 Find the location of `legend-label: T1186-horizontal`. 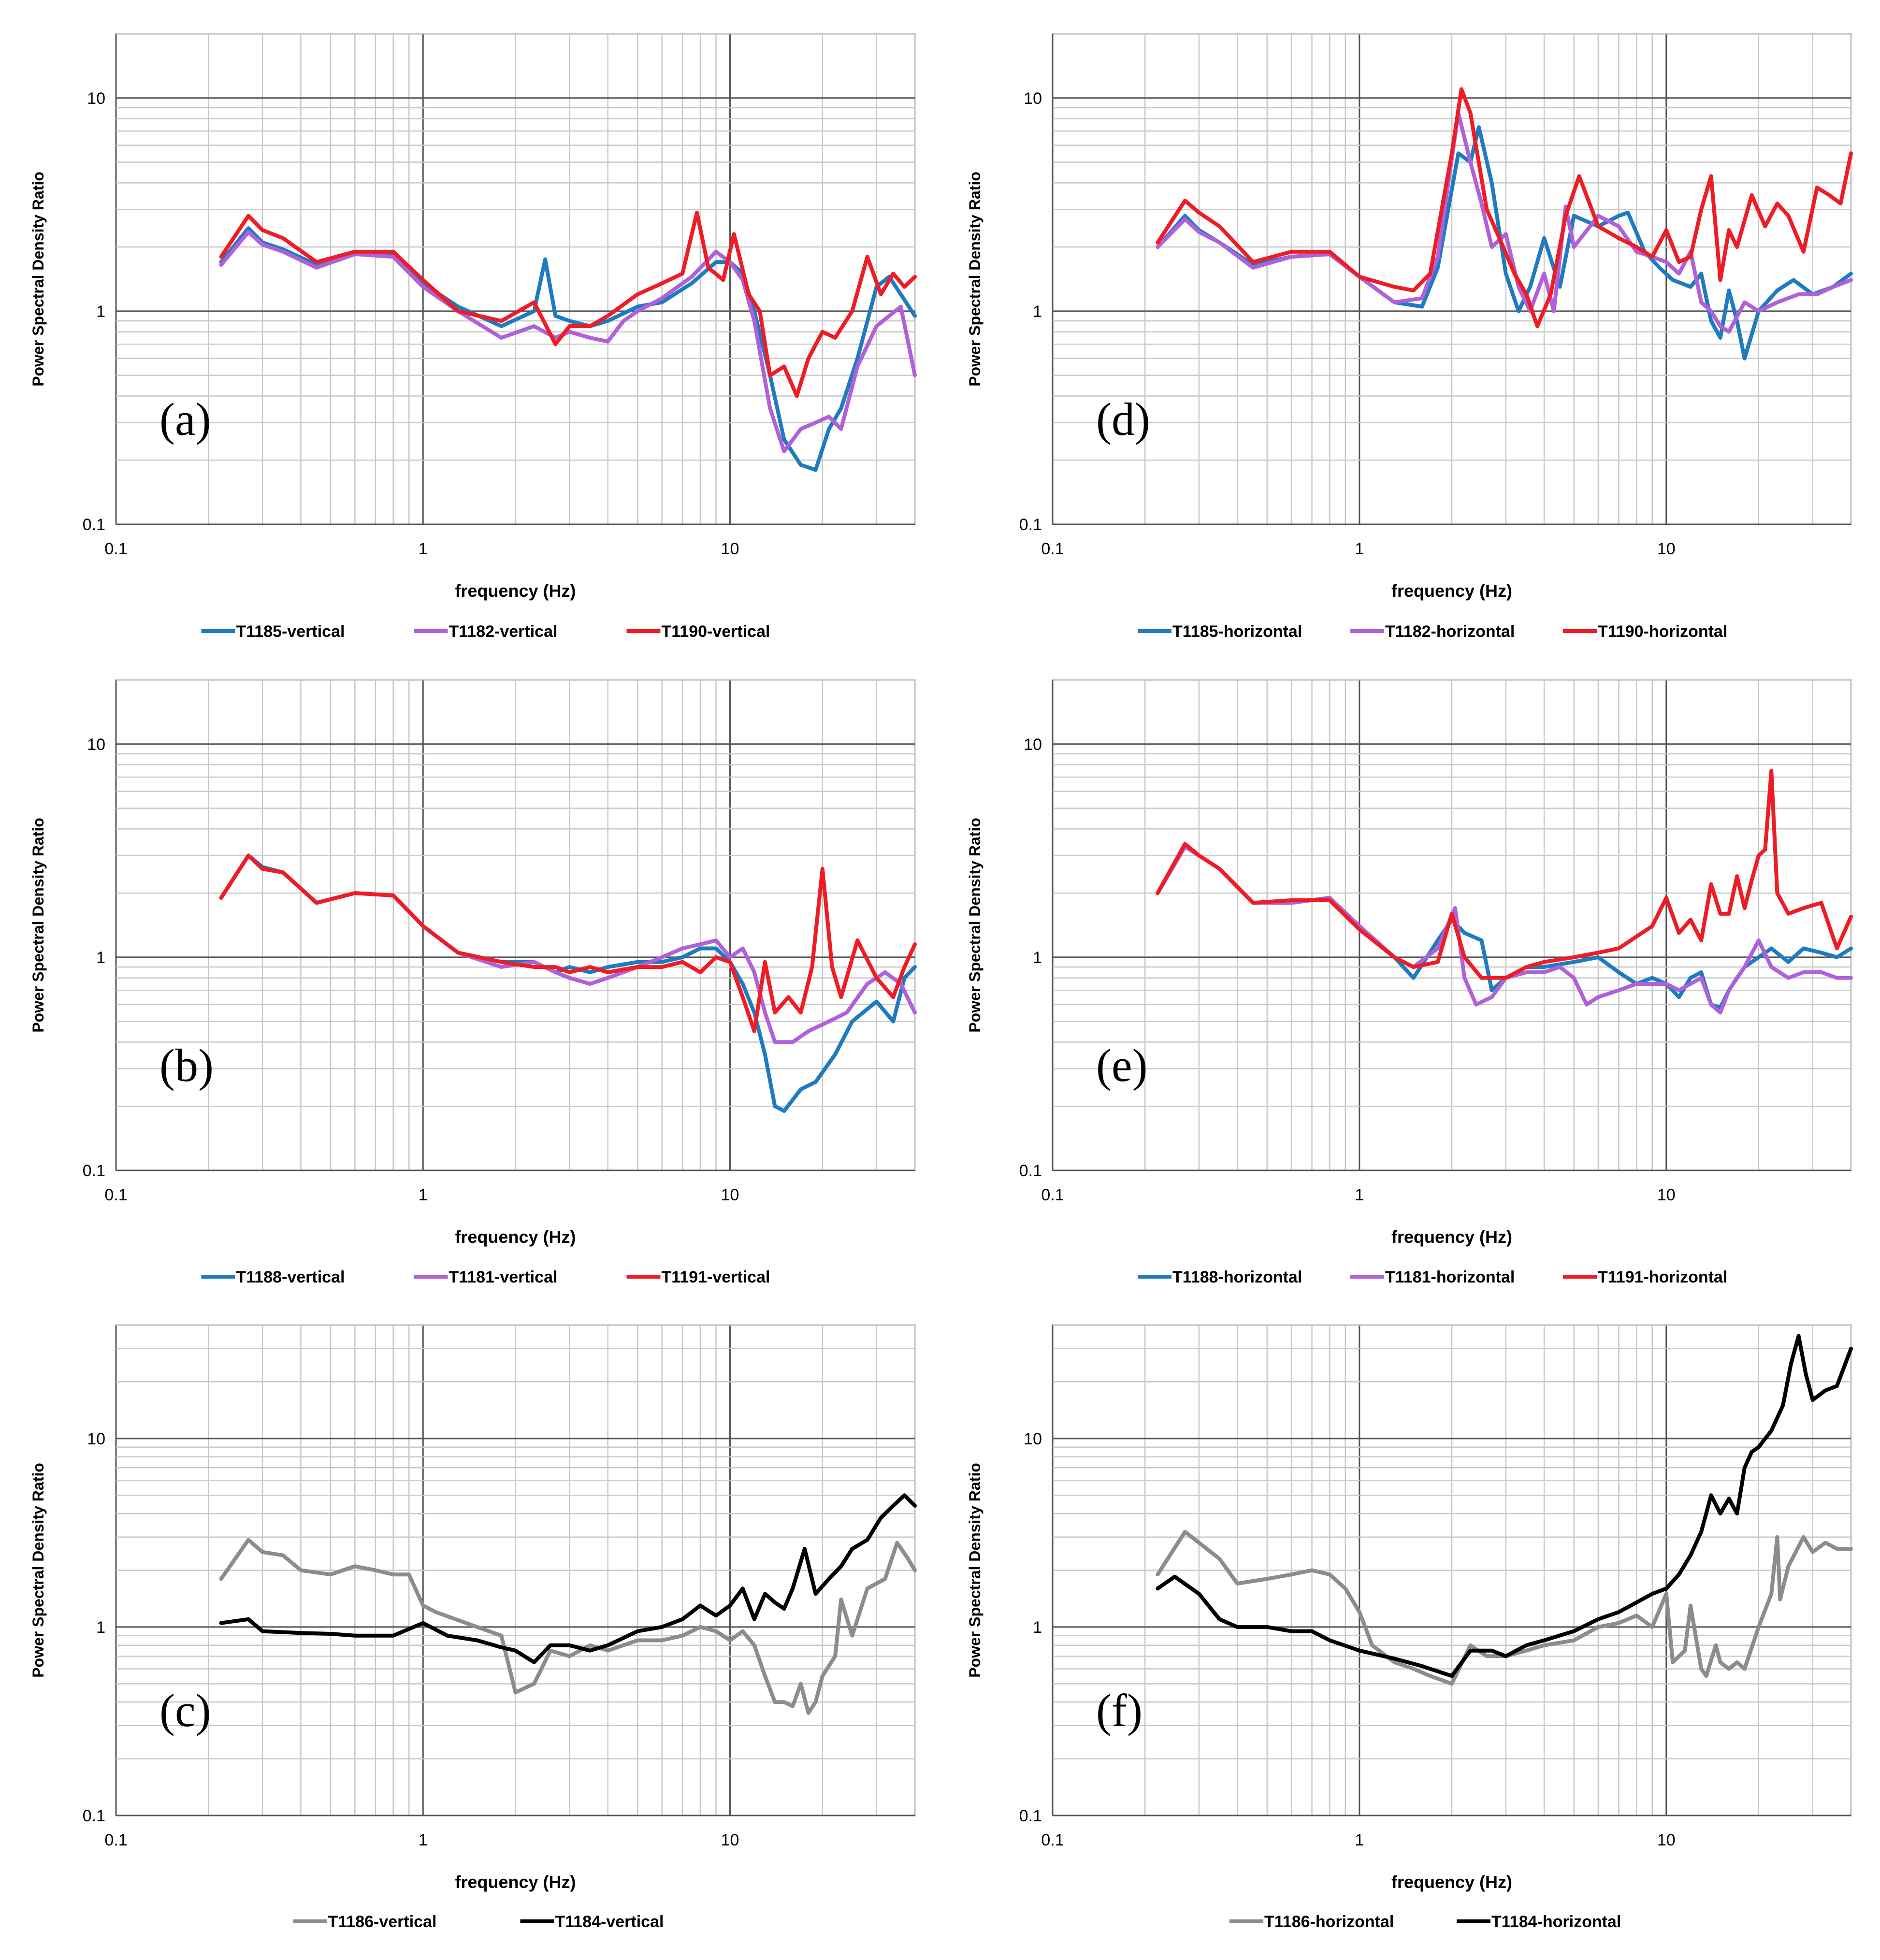

legend-label: T1186-horizontal is located at coordinates (1329, 1922).